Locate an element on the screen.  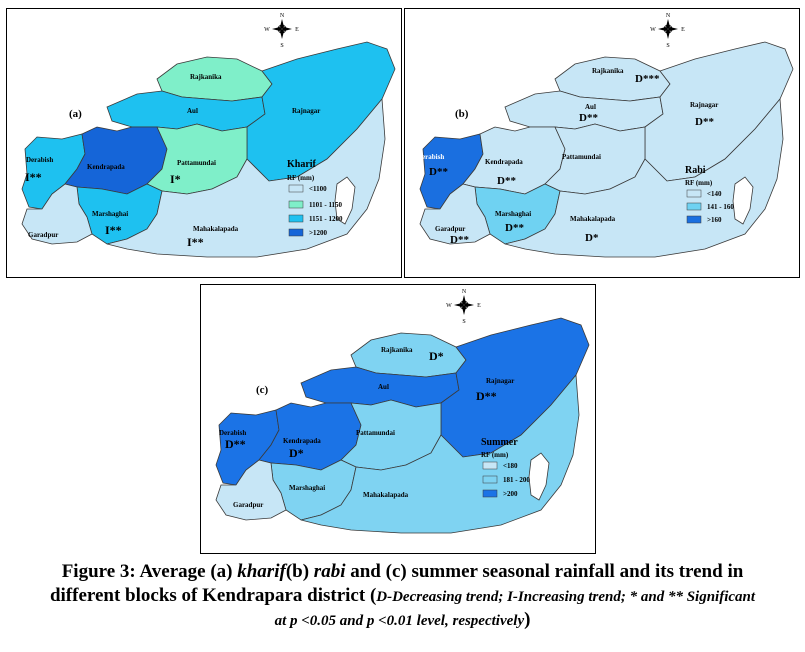
panel-label: (c) is located at coordinates (262, 390).